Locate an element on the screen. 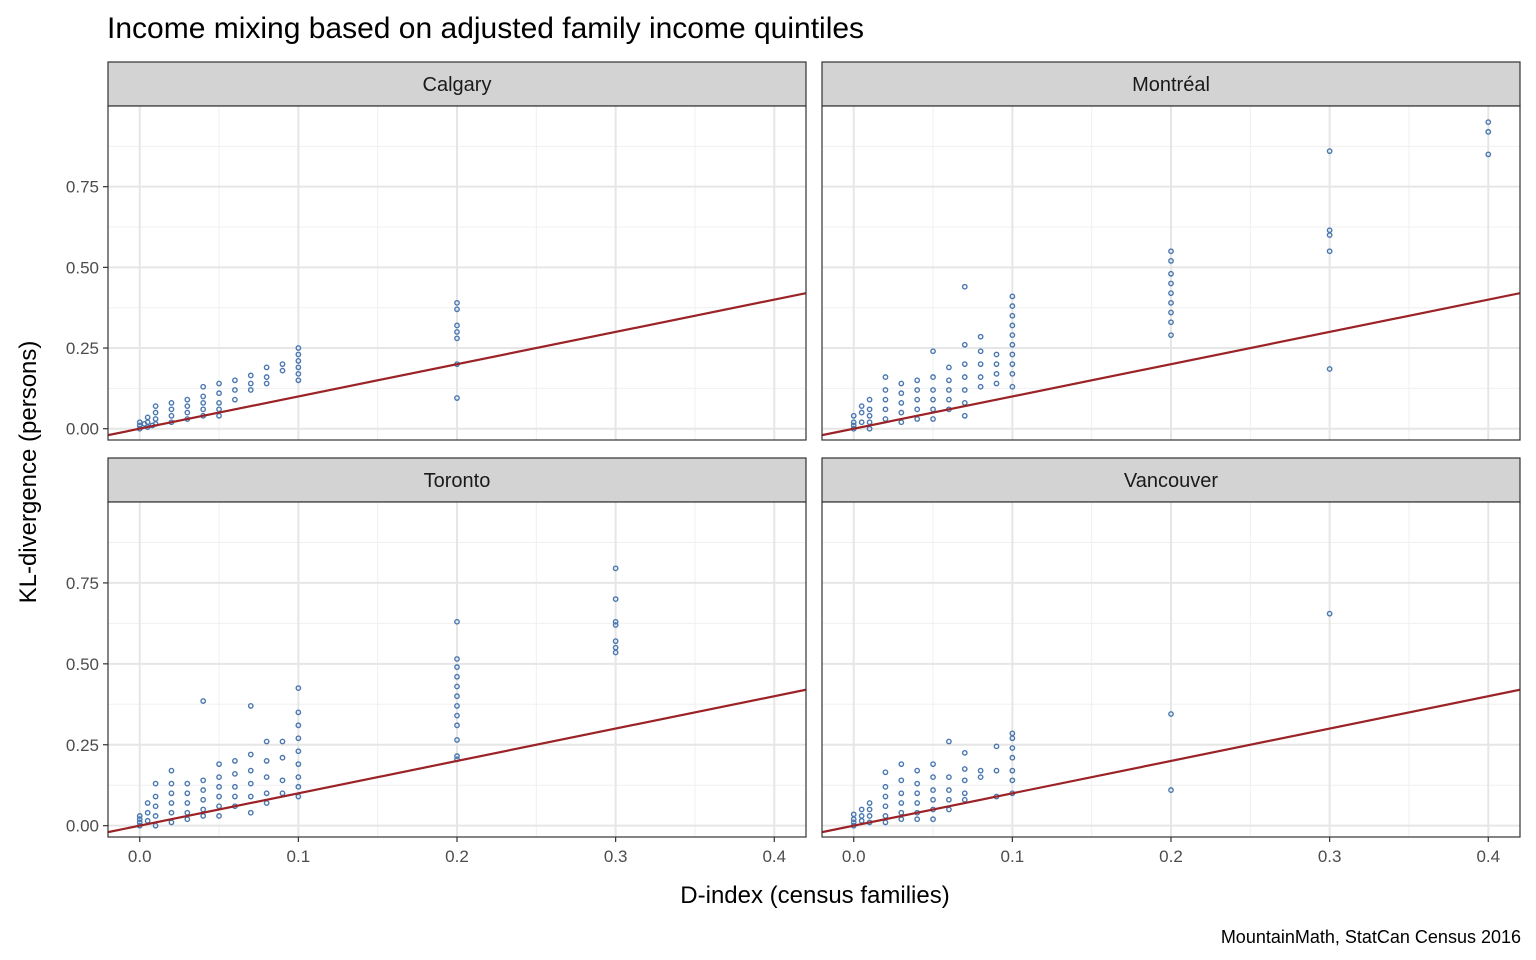 The width and height of the screenshot is (1536, 960). x-tick-label: 0.4 is located at coordinates (1488, 856).